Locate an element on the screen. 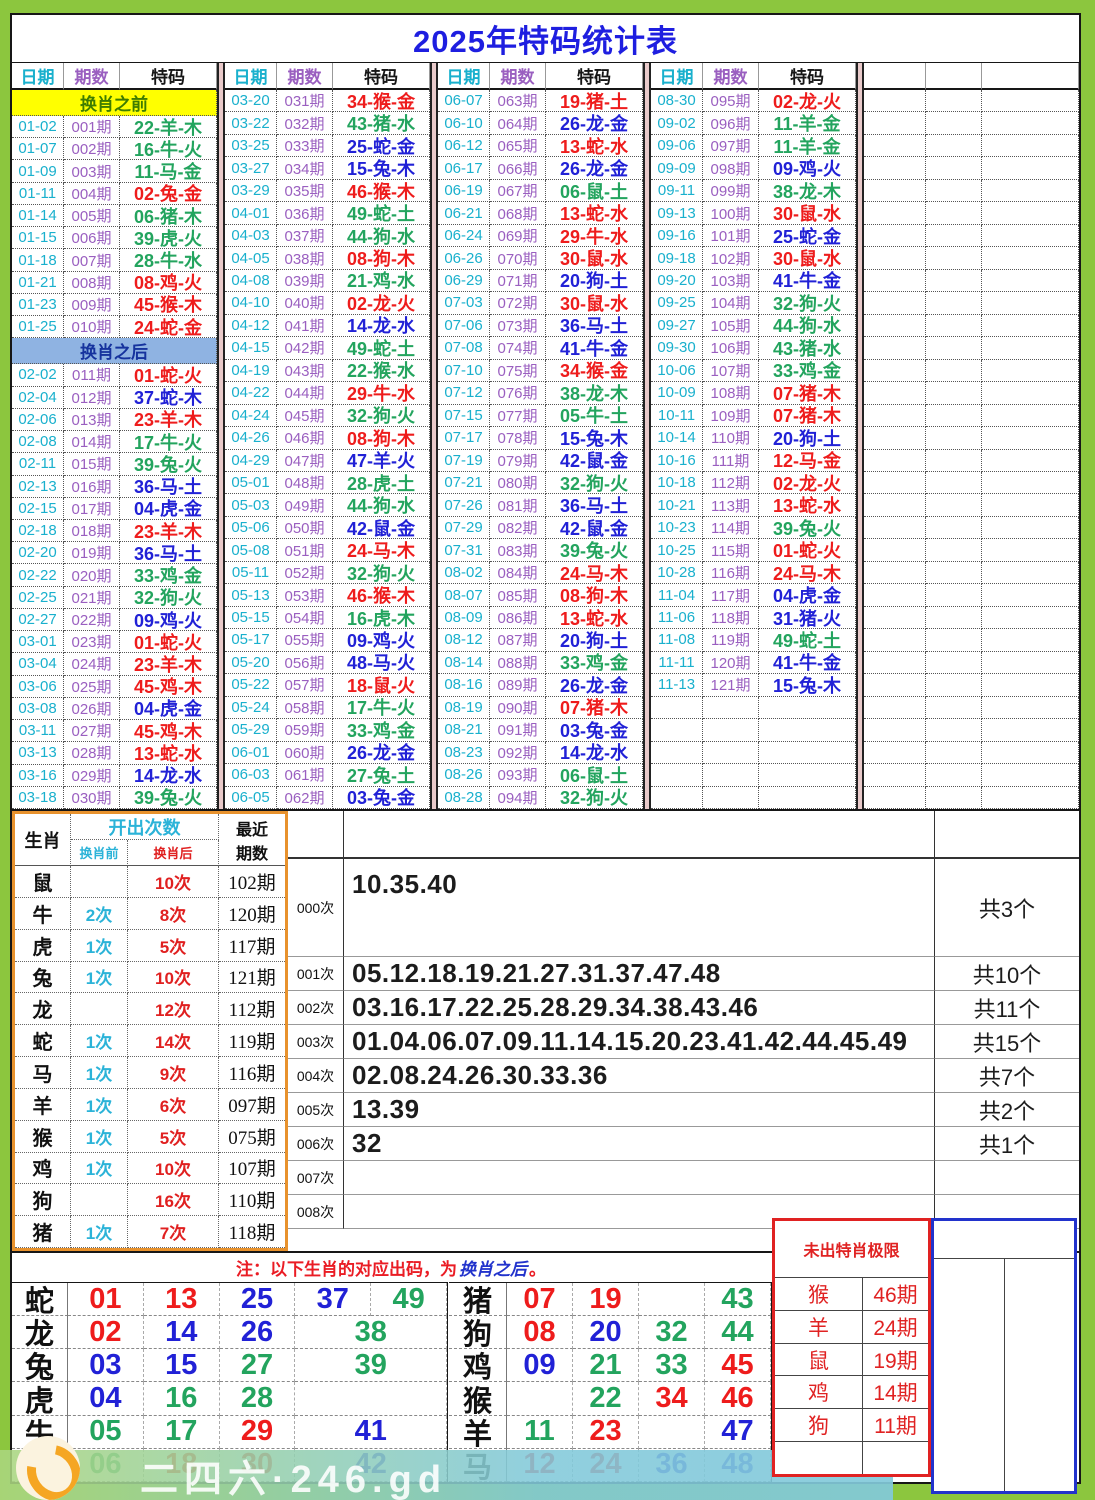 This screenshot has width=1095, height=1500. stats-header-before-switch: 换肖前 is located at coordinates (99, 853).